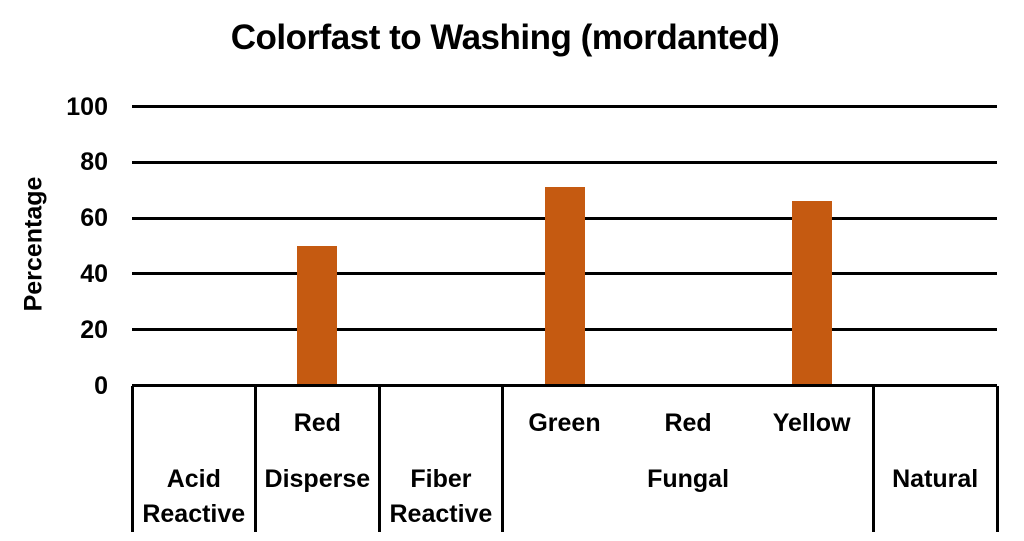  I want to click on bar-disperse-red, so click(317, 316).